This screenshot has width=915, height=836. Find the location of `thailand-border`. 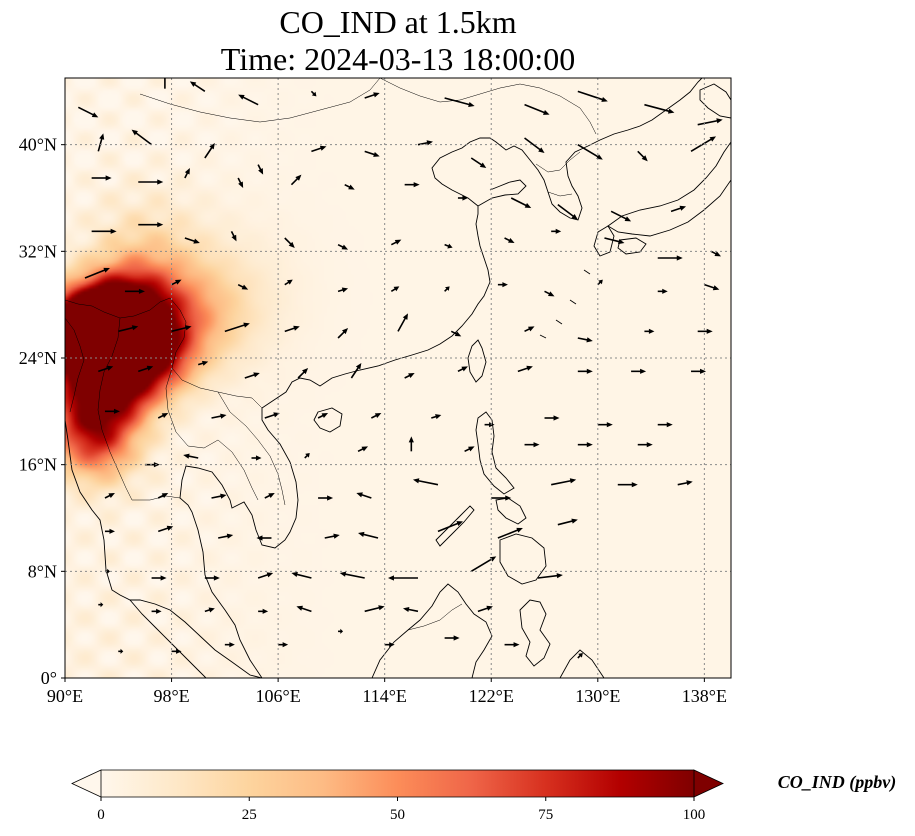

thailand-border is located at coordinates (212, 434).